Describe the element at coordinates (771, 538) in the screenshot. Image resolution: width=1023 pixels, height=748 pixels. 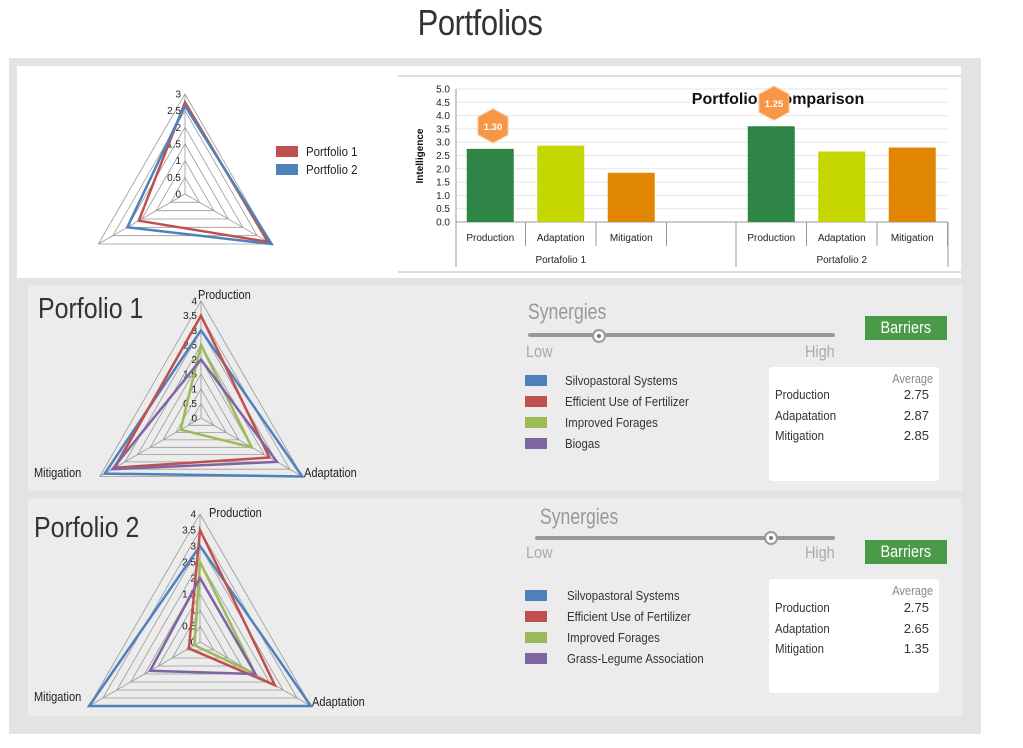
I see `portfolio2-synergy-knob` at that location.